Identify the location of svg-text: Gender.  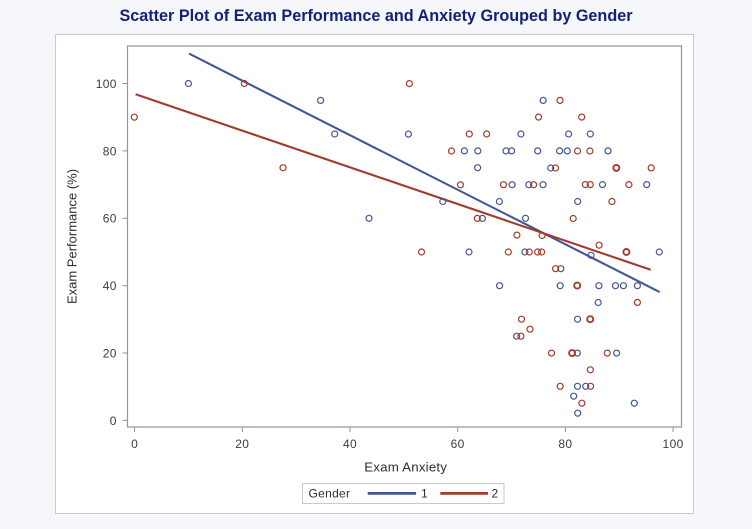
(330, 494).